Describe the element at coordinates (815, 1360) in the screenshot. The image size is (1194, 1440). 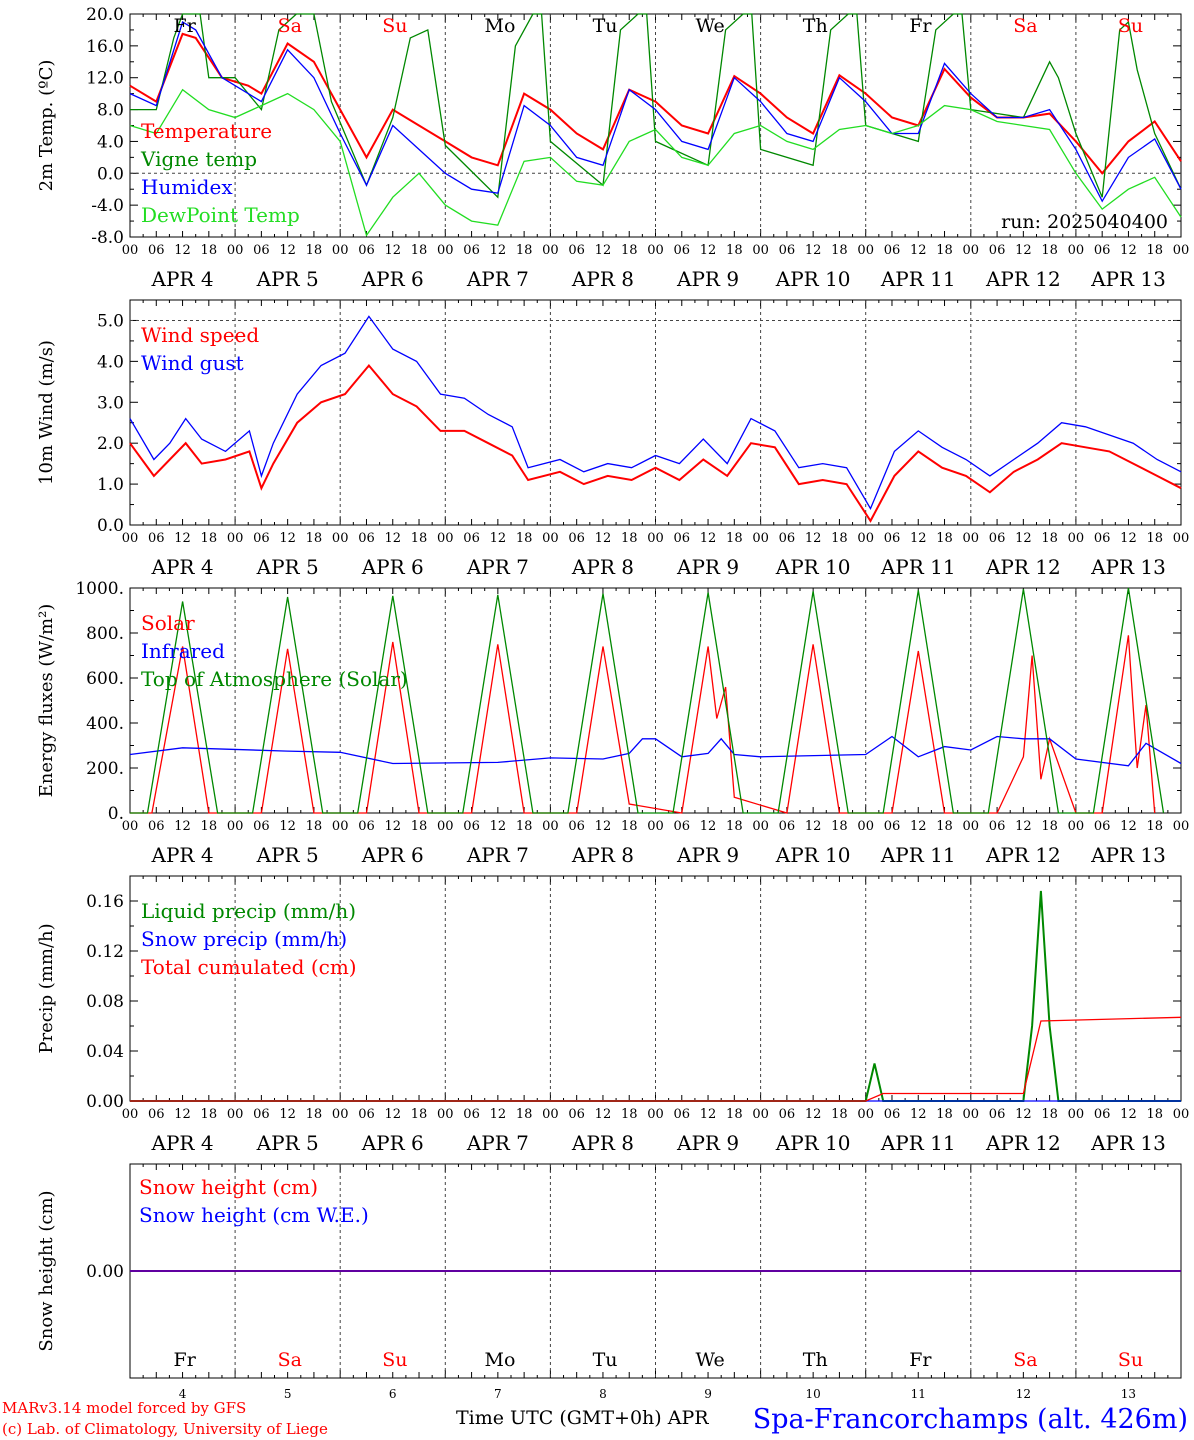
I see `weekday-label: Th` at that location.